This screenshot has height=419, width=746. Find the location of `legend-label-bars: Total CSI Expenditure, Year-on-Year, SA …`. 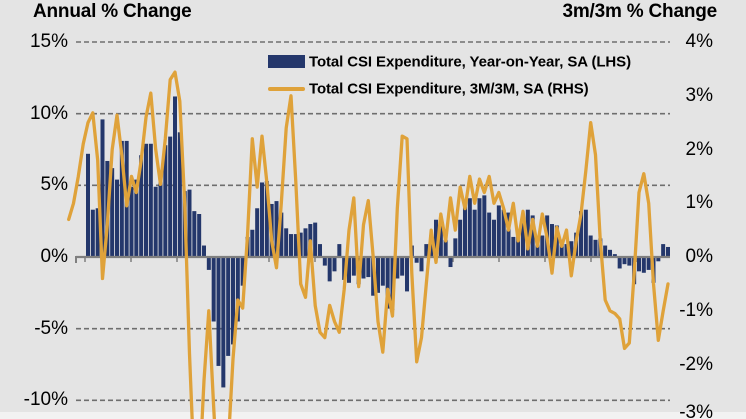

legend-label-bars: Total CSI Expenditure, Year-on-Year, SA … is located at coordinates (470, 61).